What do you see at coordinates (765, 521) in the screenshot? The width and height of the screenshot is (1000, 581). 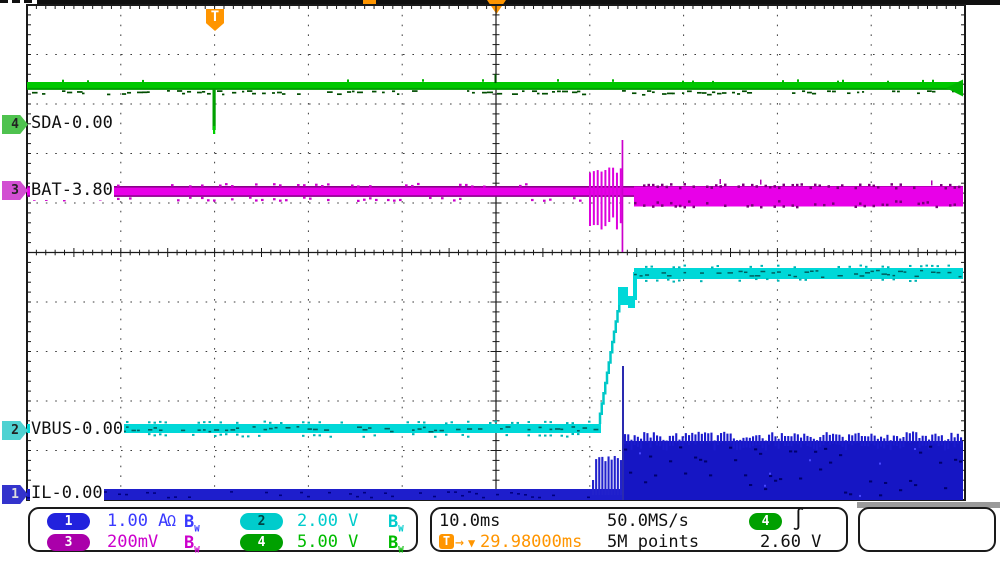 I see `trigger-source-badge: 4` at bounding box center [765, 521].